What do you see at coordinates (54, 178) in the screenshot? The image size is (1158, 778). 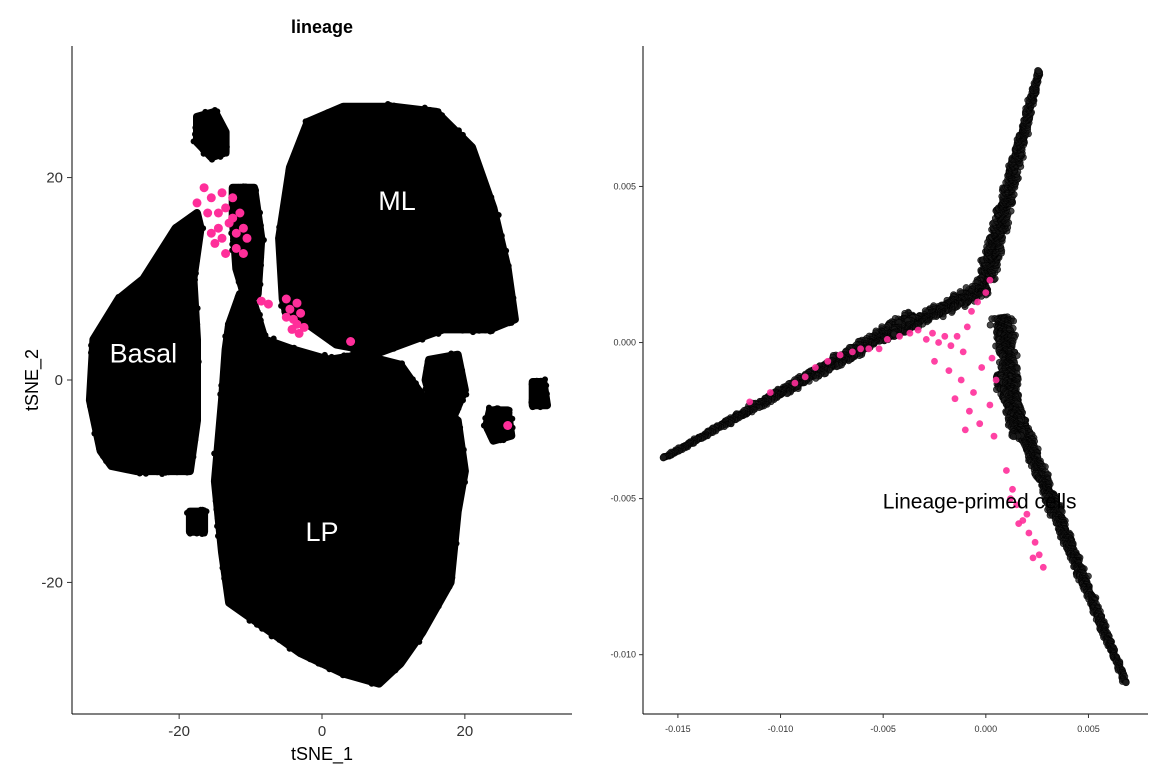 I see `y-tick-label: 20` at bounding box center [54, 178].